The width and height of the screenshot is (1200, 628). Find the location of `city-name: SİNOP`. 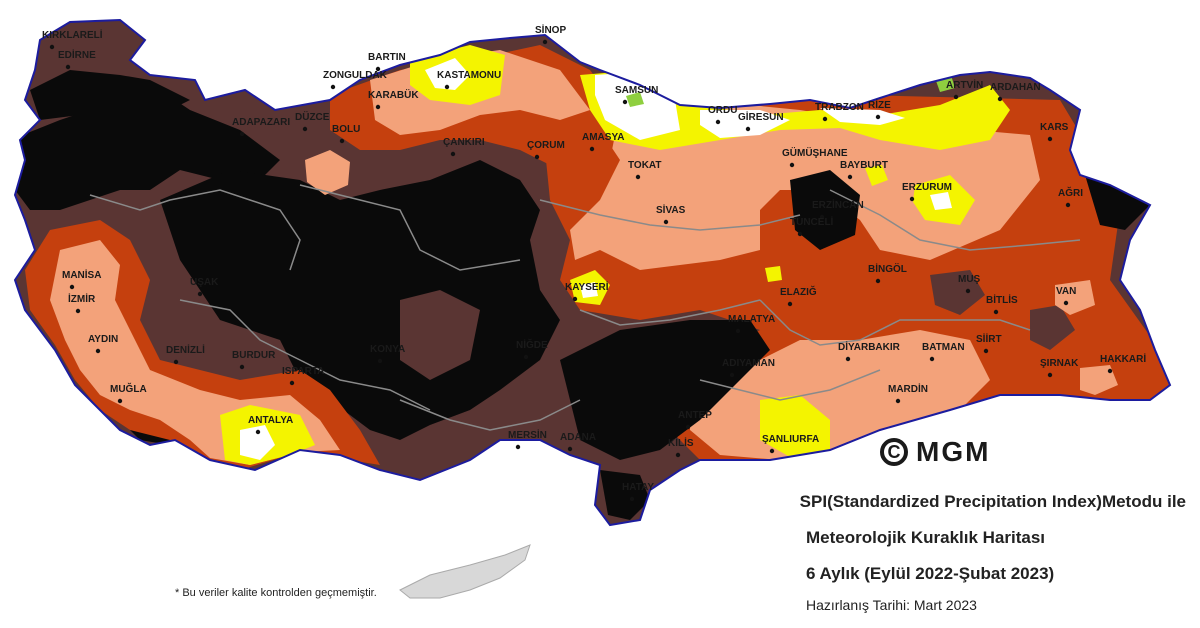

city-name: SİNOP is located at coordinates (550, 29).